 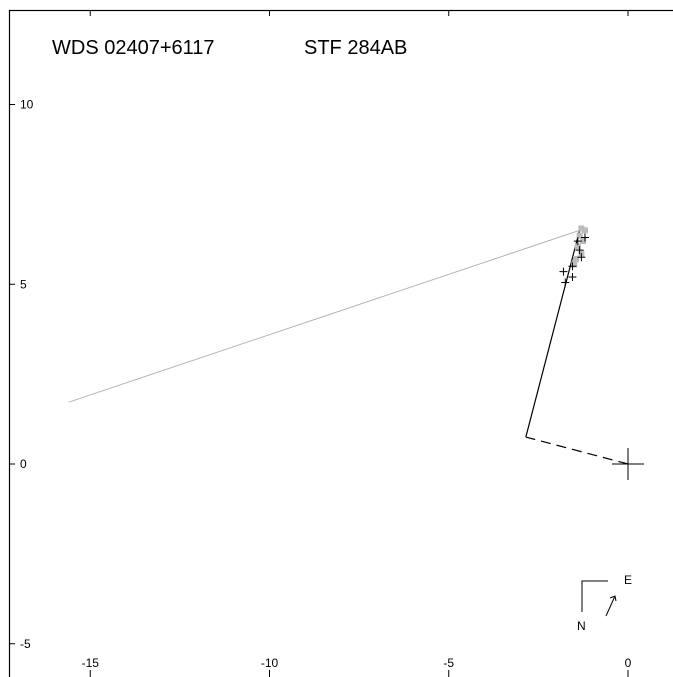 I want to click on compass-north-label: N, so click(x=581, y=626).